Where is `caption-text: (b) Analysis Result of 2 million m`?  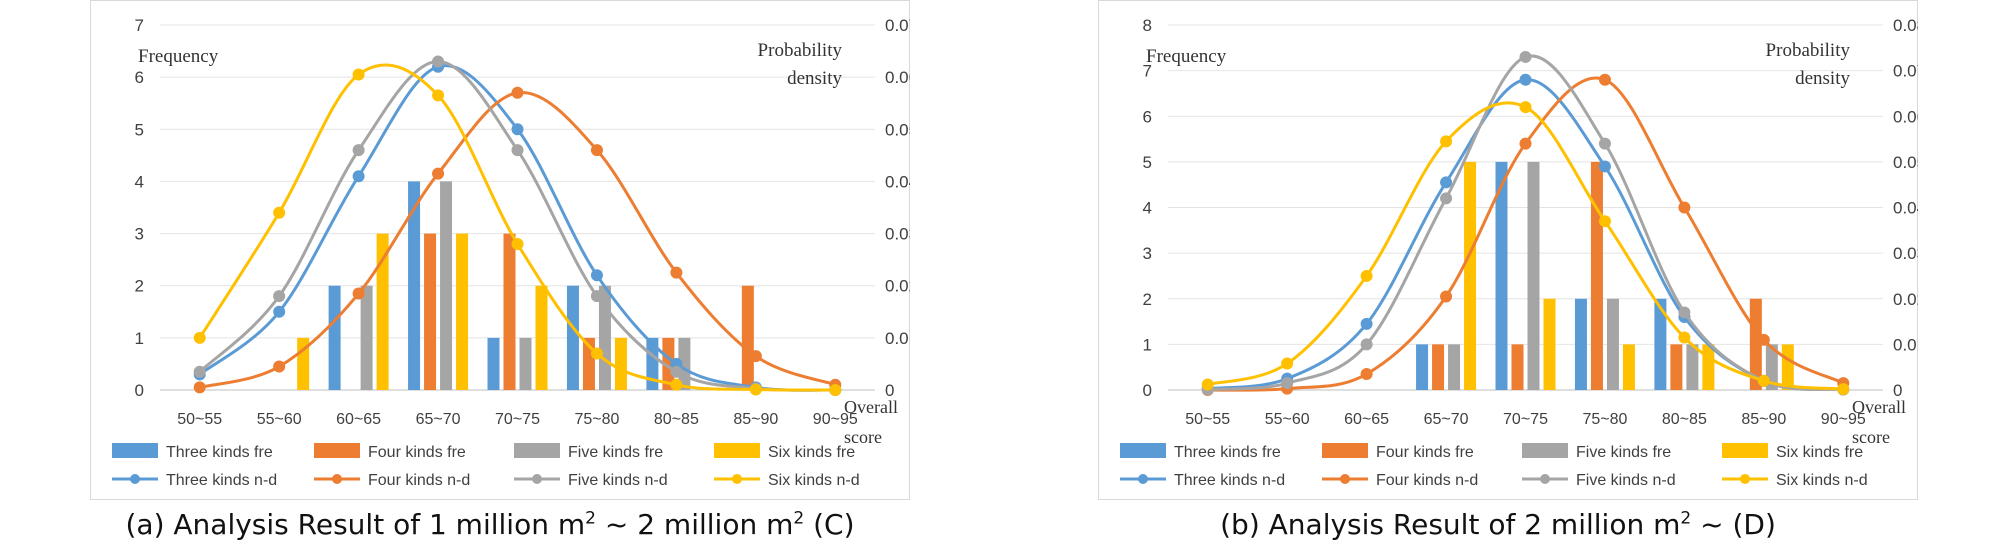
caption-text: (b) Analysis Result of 2 million m is located at coordinates (1450, 524).